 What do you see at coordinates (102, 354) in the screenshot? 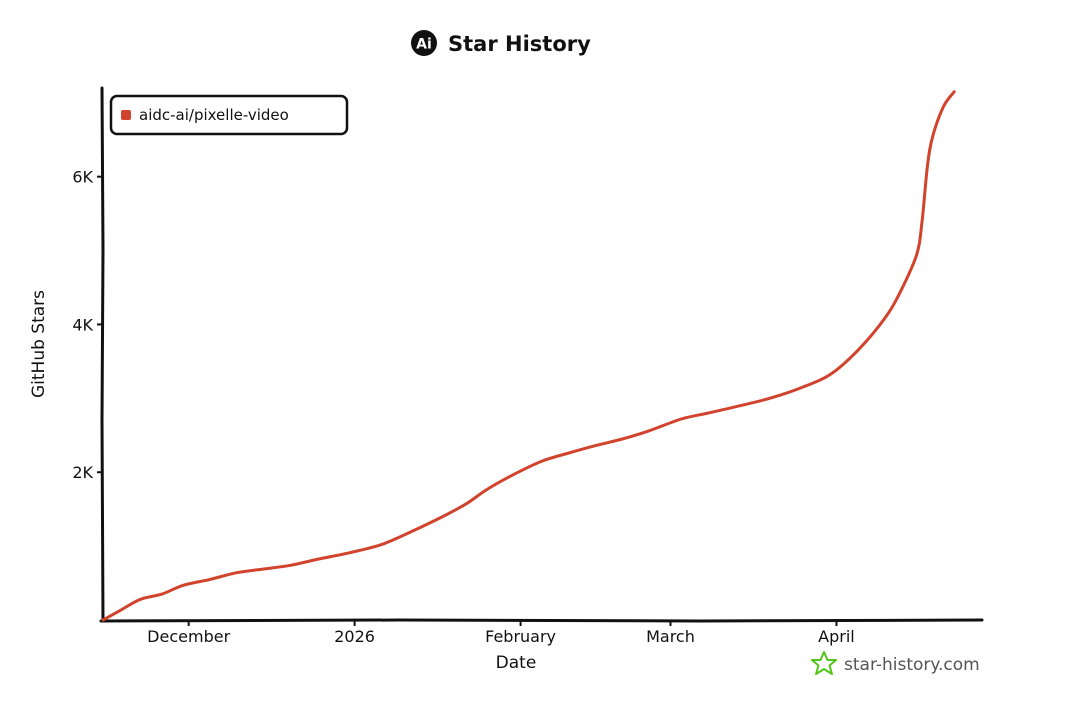
I see `y-axis-line` at bounding box center [102, 354].